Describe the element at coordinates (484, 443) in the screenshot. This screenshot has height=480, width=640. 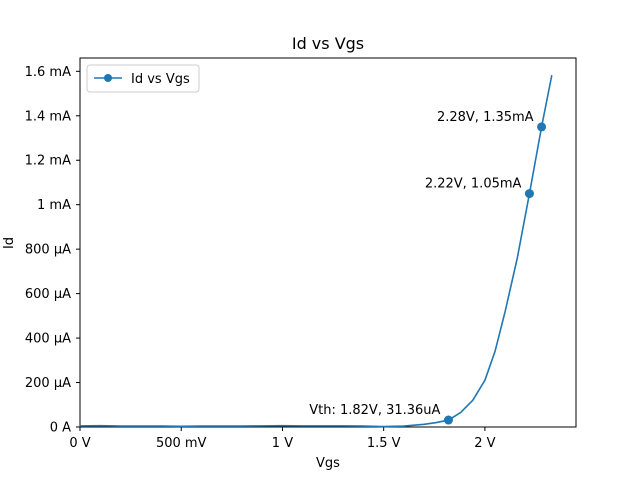
I see `x-tick-label: 2 V` at that location.